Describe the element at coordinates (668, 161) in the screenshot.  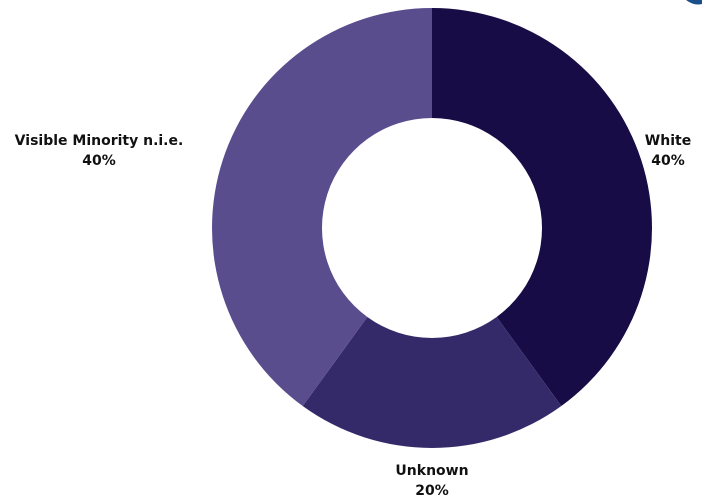
I see `slice-label-white-pct: 40%` at that location.